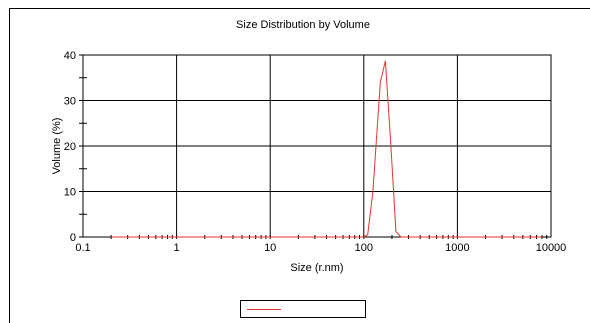  Describe the element at coordinates (57, 146) in the screenshot. I see `y-axis-label: Volume (%)` at that location.